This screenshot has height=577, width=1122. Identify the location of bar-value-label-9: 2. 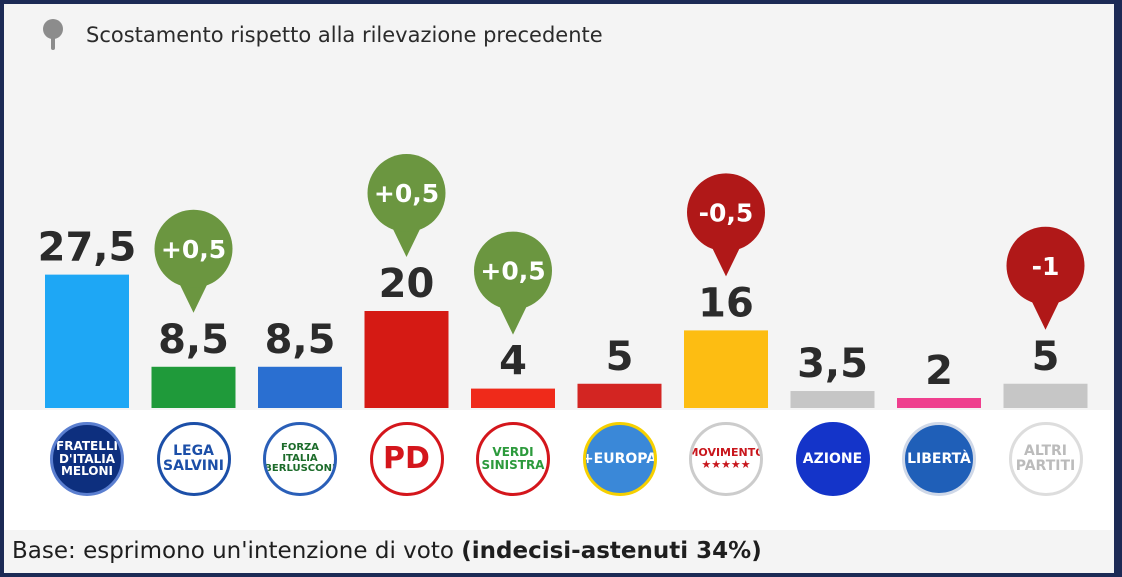
(939, 371).